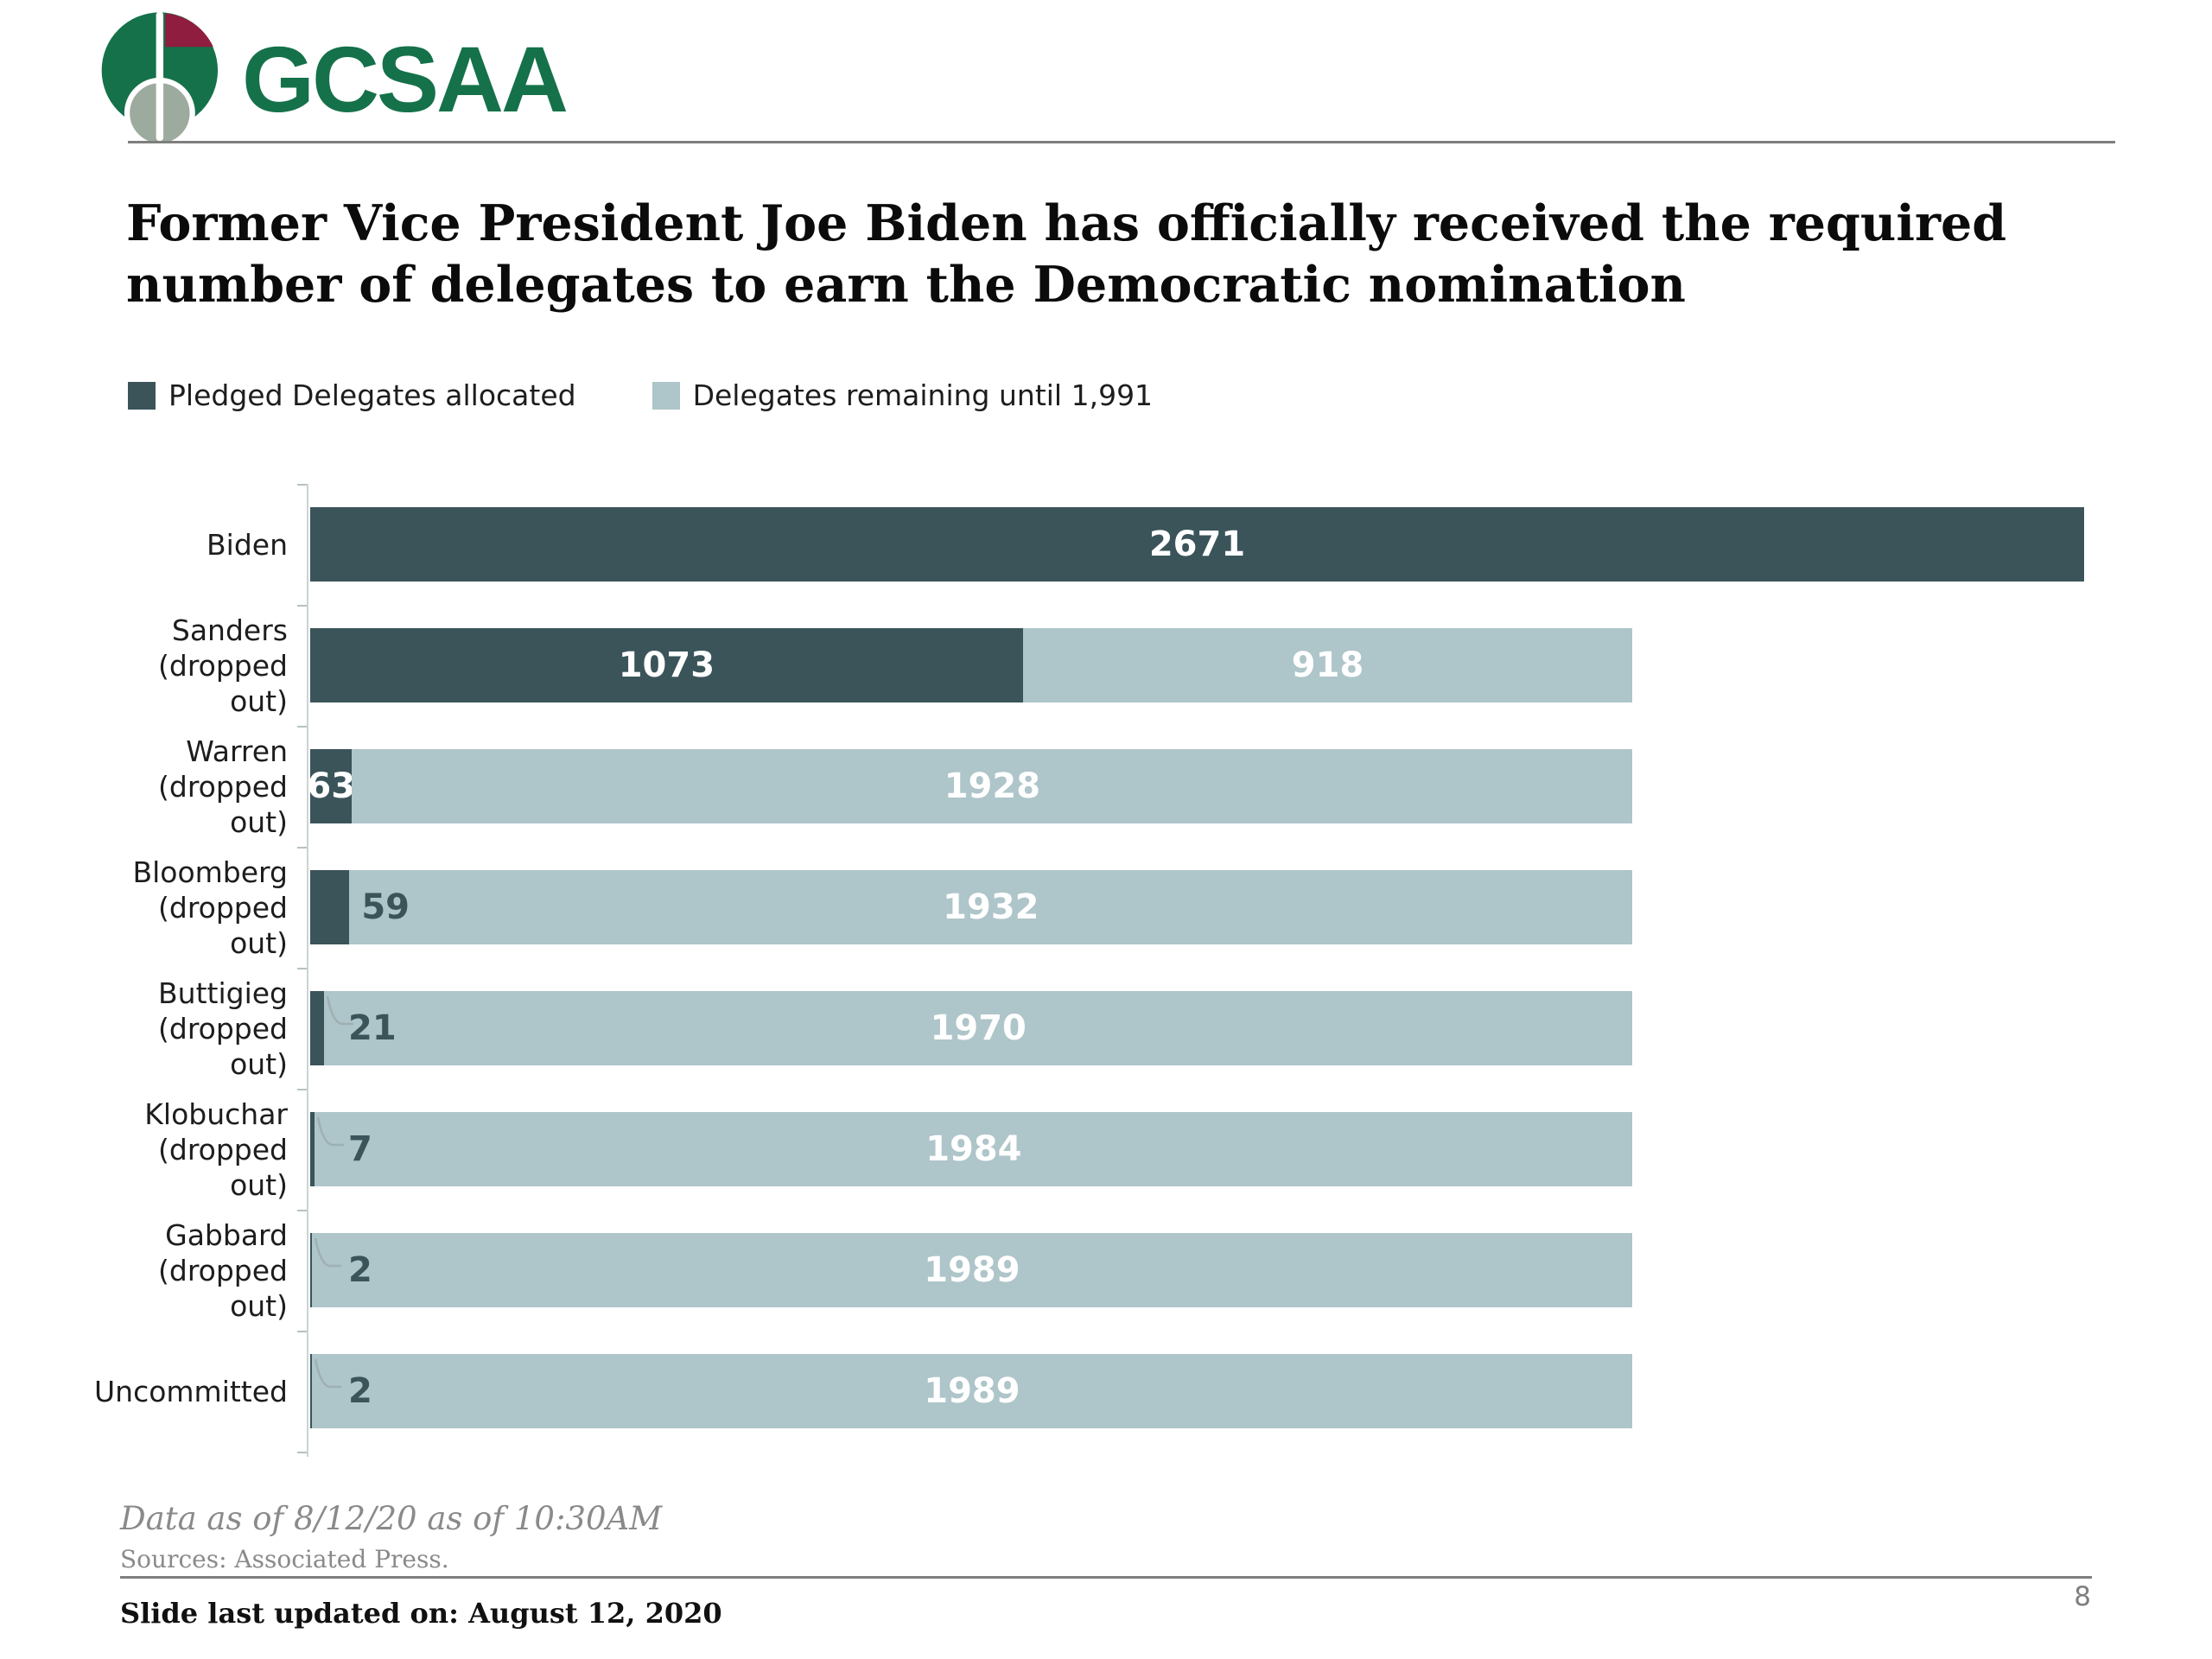  Describe the element at coordinates (421, 1613) in the screenshot. I see `footer-slide-updated: Slide last updated on: August 12, 2020` at that location.